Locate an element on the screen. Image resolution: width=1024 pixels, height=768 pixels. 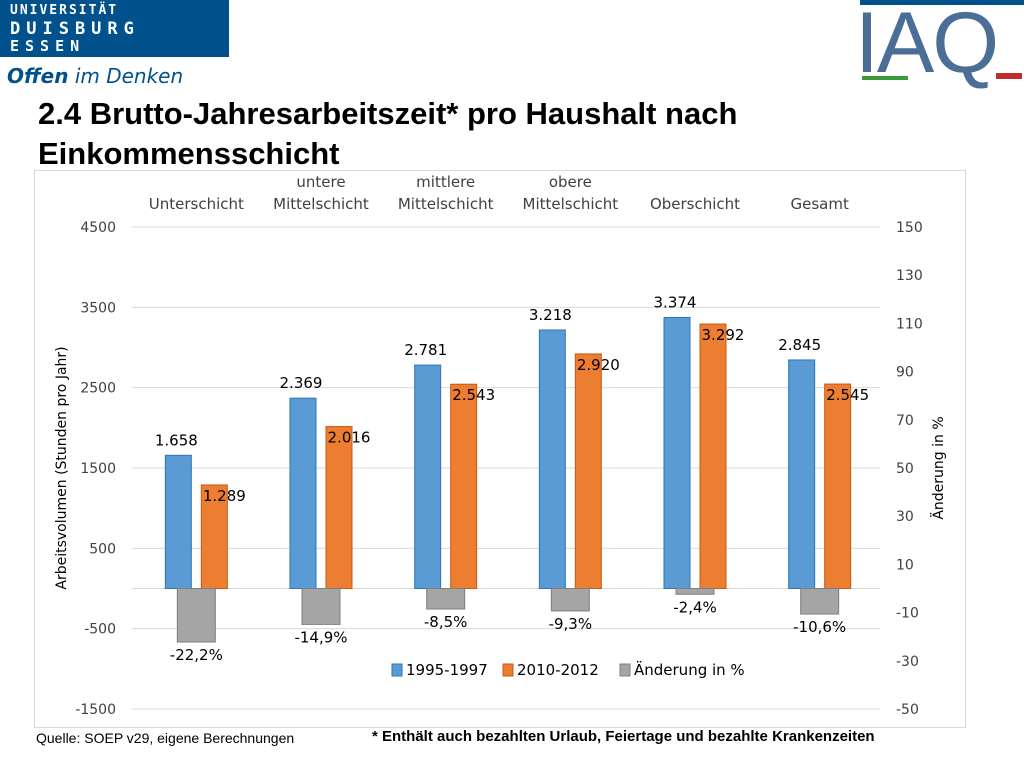
legend-label: 2010-2012 is located at coordinates (558, 670).